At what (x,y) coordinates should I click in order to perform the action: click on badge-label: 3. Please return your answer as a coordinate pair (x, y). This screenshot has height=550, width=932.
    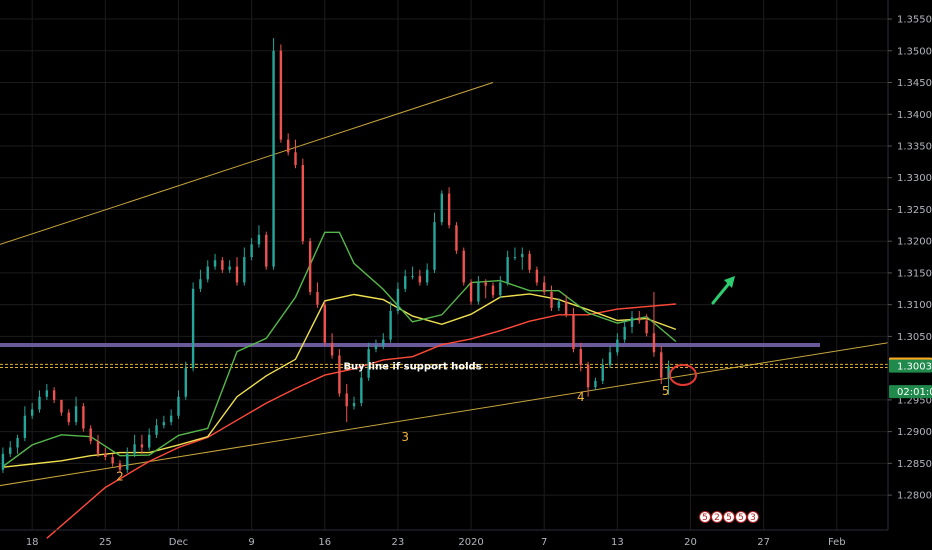
    Looking at the image, I should click on (753, 518).